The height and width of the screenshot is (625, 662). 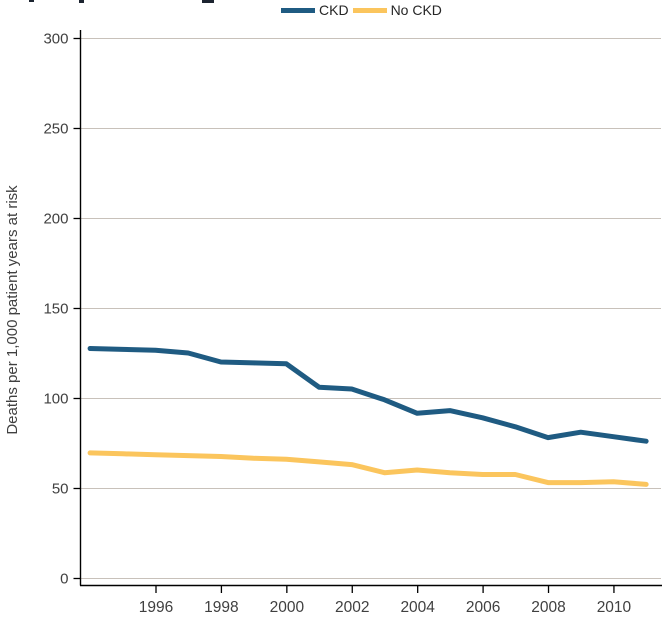 I want to click on x-tick-label: 2002, so click(x=352, y=607).